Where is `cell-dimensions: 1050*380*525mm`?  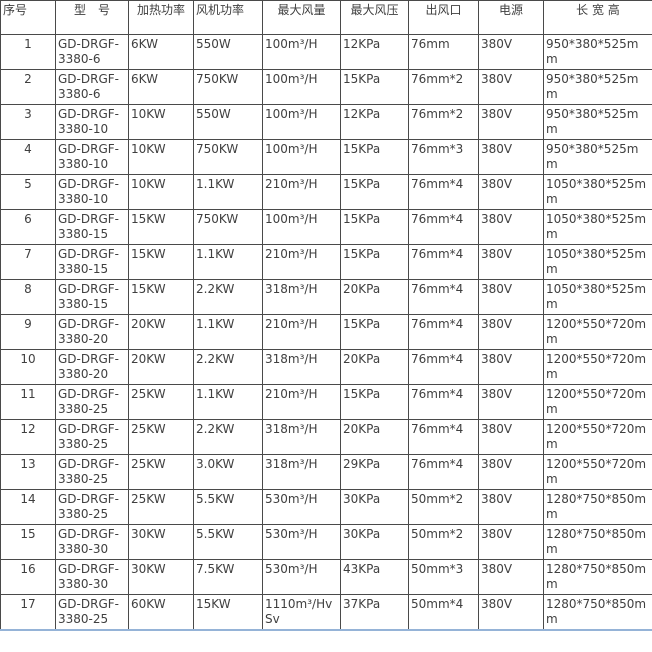 cell-dimensions: 1050*380*525mm is located at coordinates (597, 192).